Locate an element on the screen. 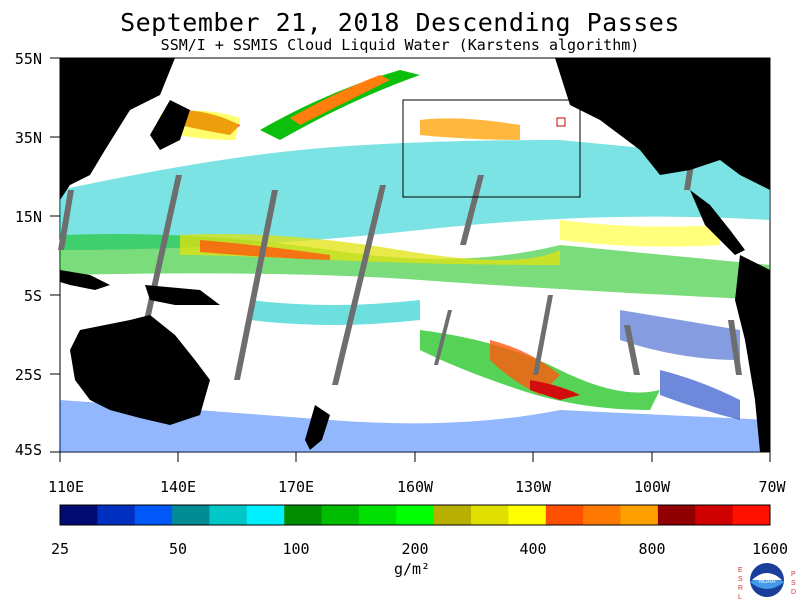 The height and width of the screenshot is (600, 800). map-title: September 21, 2018 Descending Passes is located at coordinates (400, 22).